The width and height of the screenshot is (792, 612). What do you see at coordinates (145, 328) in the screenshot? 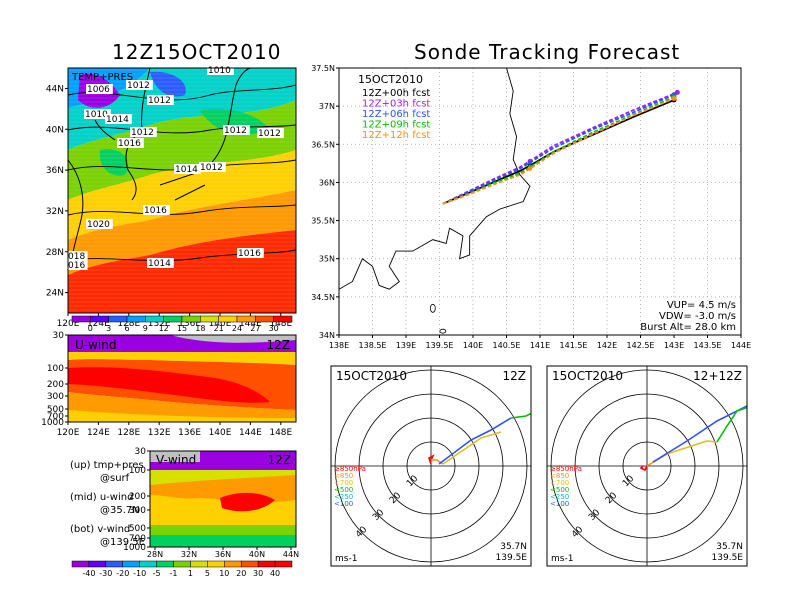
I see `colorbar-tick-label: 9` at bounding box center [145, 328].